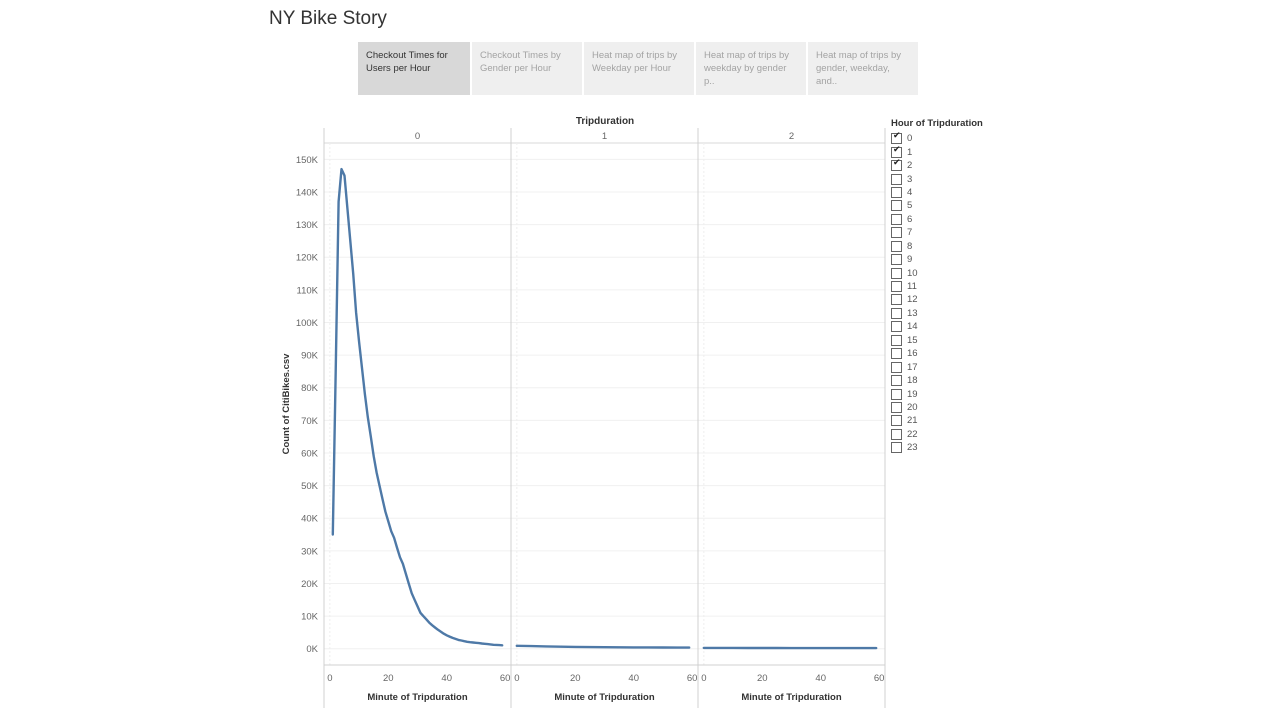  Describe the element at coordinates (604, 136) in the screenshot. I see `panel-header-label: 1` at that location.